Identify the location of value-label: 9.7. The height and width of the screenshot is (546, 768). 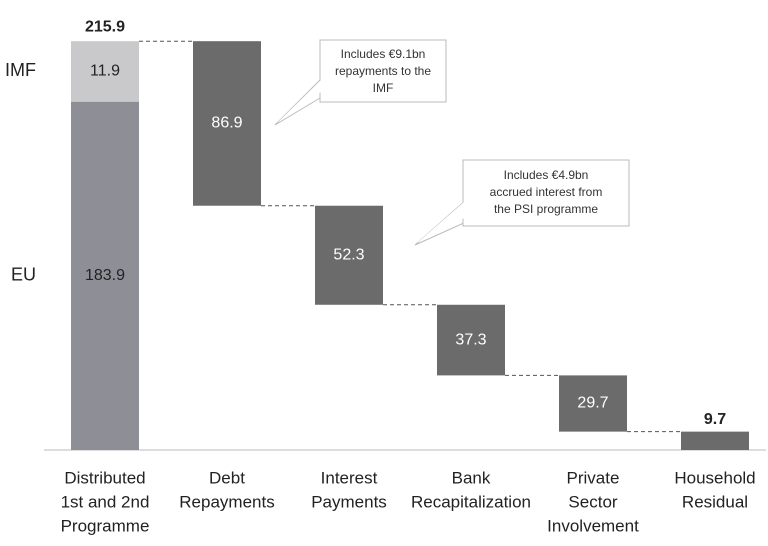
(715, 419).